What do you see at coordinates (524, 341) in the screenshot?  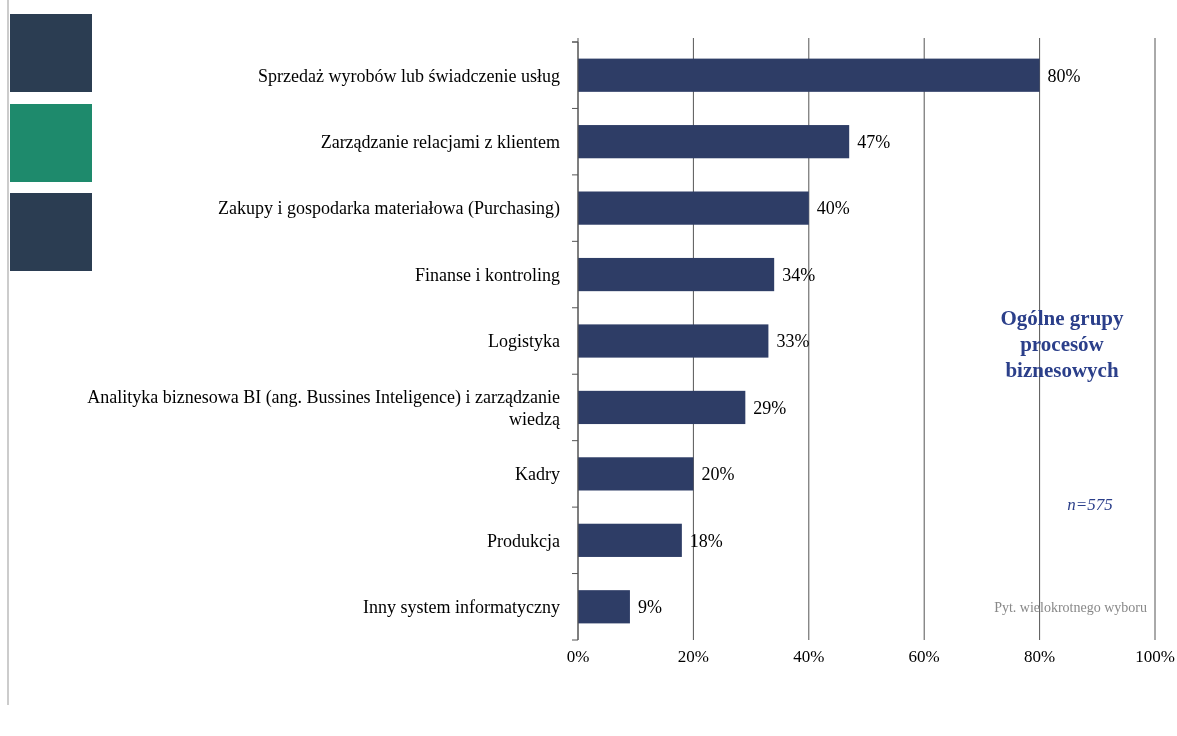 I see `y-tick-label: Logistyka` at bounding box center [524, 341].